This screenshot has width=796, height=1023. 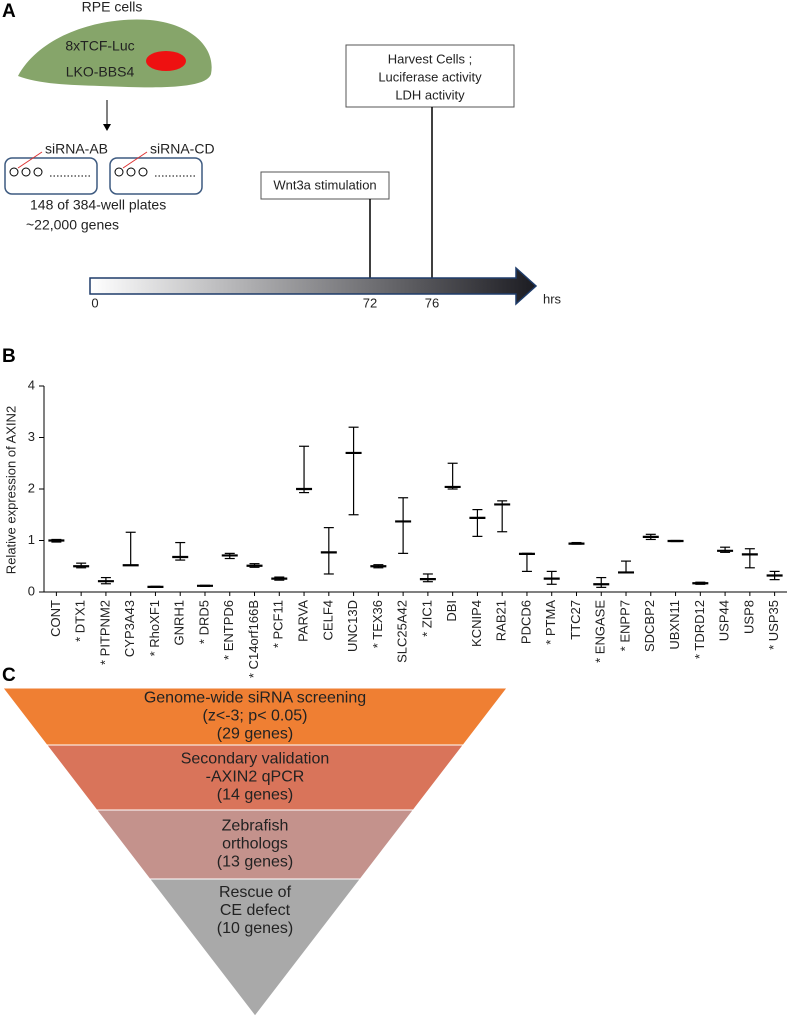 What do you see at coordinates (255, 928) in the screenshot?
I see `funnel-text: (10 genes)` at bounding box center [255, 928].